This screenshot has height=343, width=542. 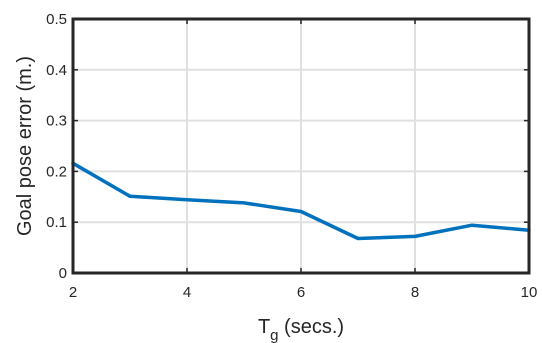 I want to click on x-tick-label: 2, so click(x=73, y=292).